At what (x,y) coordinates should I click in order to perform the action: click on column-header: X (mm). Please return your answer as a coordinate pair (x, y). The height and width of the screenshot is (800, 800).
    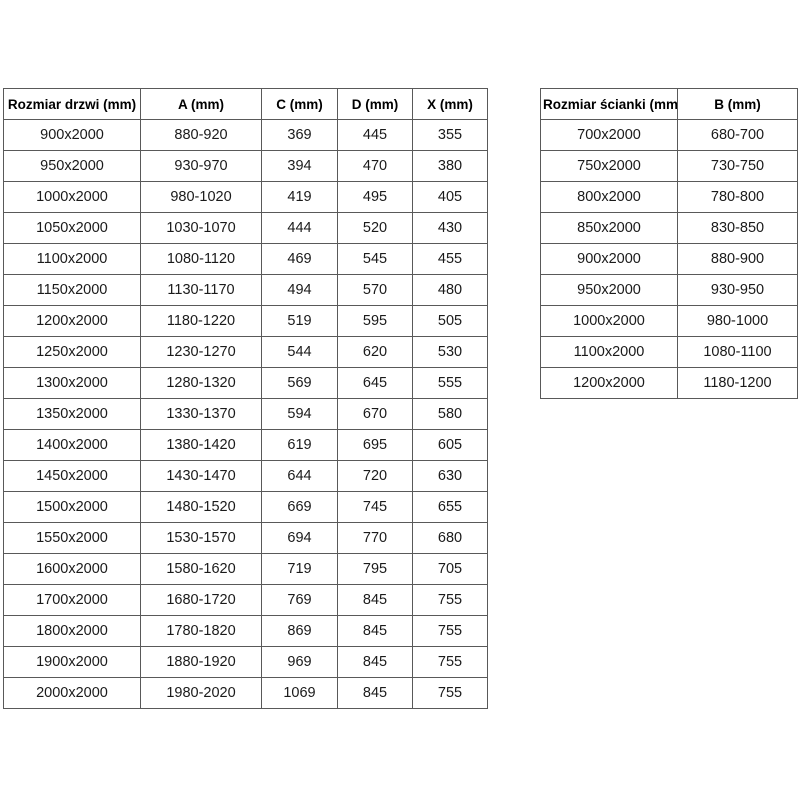
    Looking at the image, I should click on (450, 104).